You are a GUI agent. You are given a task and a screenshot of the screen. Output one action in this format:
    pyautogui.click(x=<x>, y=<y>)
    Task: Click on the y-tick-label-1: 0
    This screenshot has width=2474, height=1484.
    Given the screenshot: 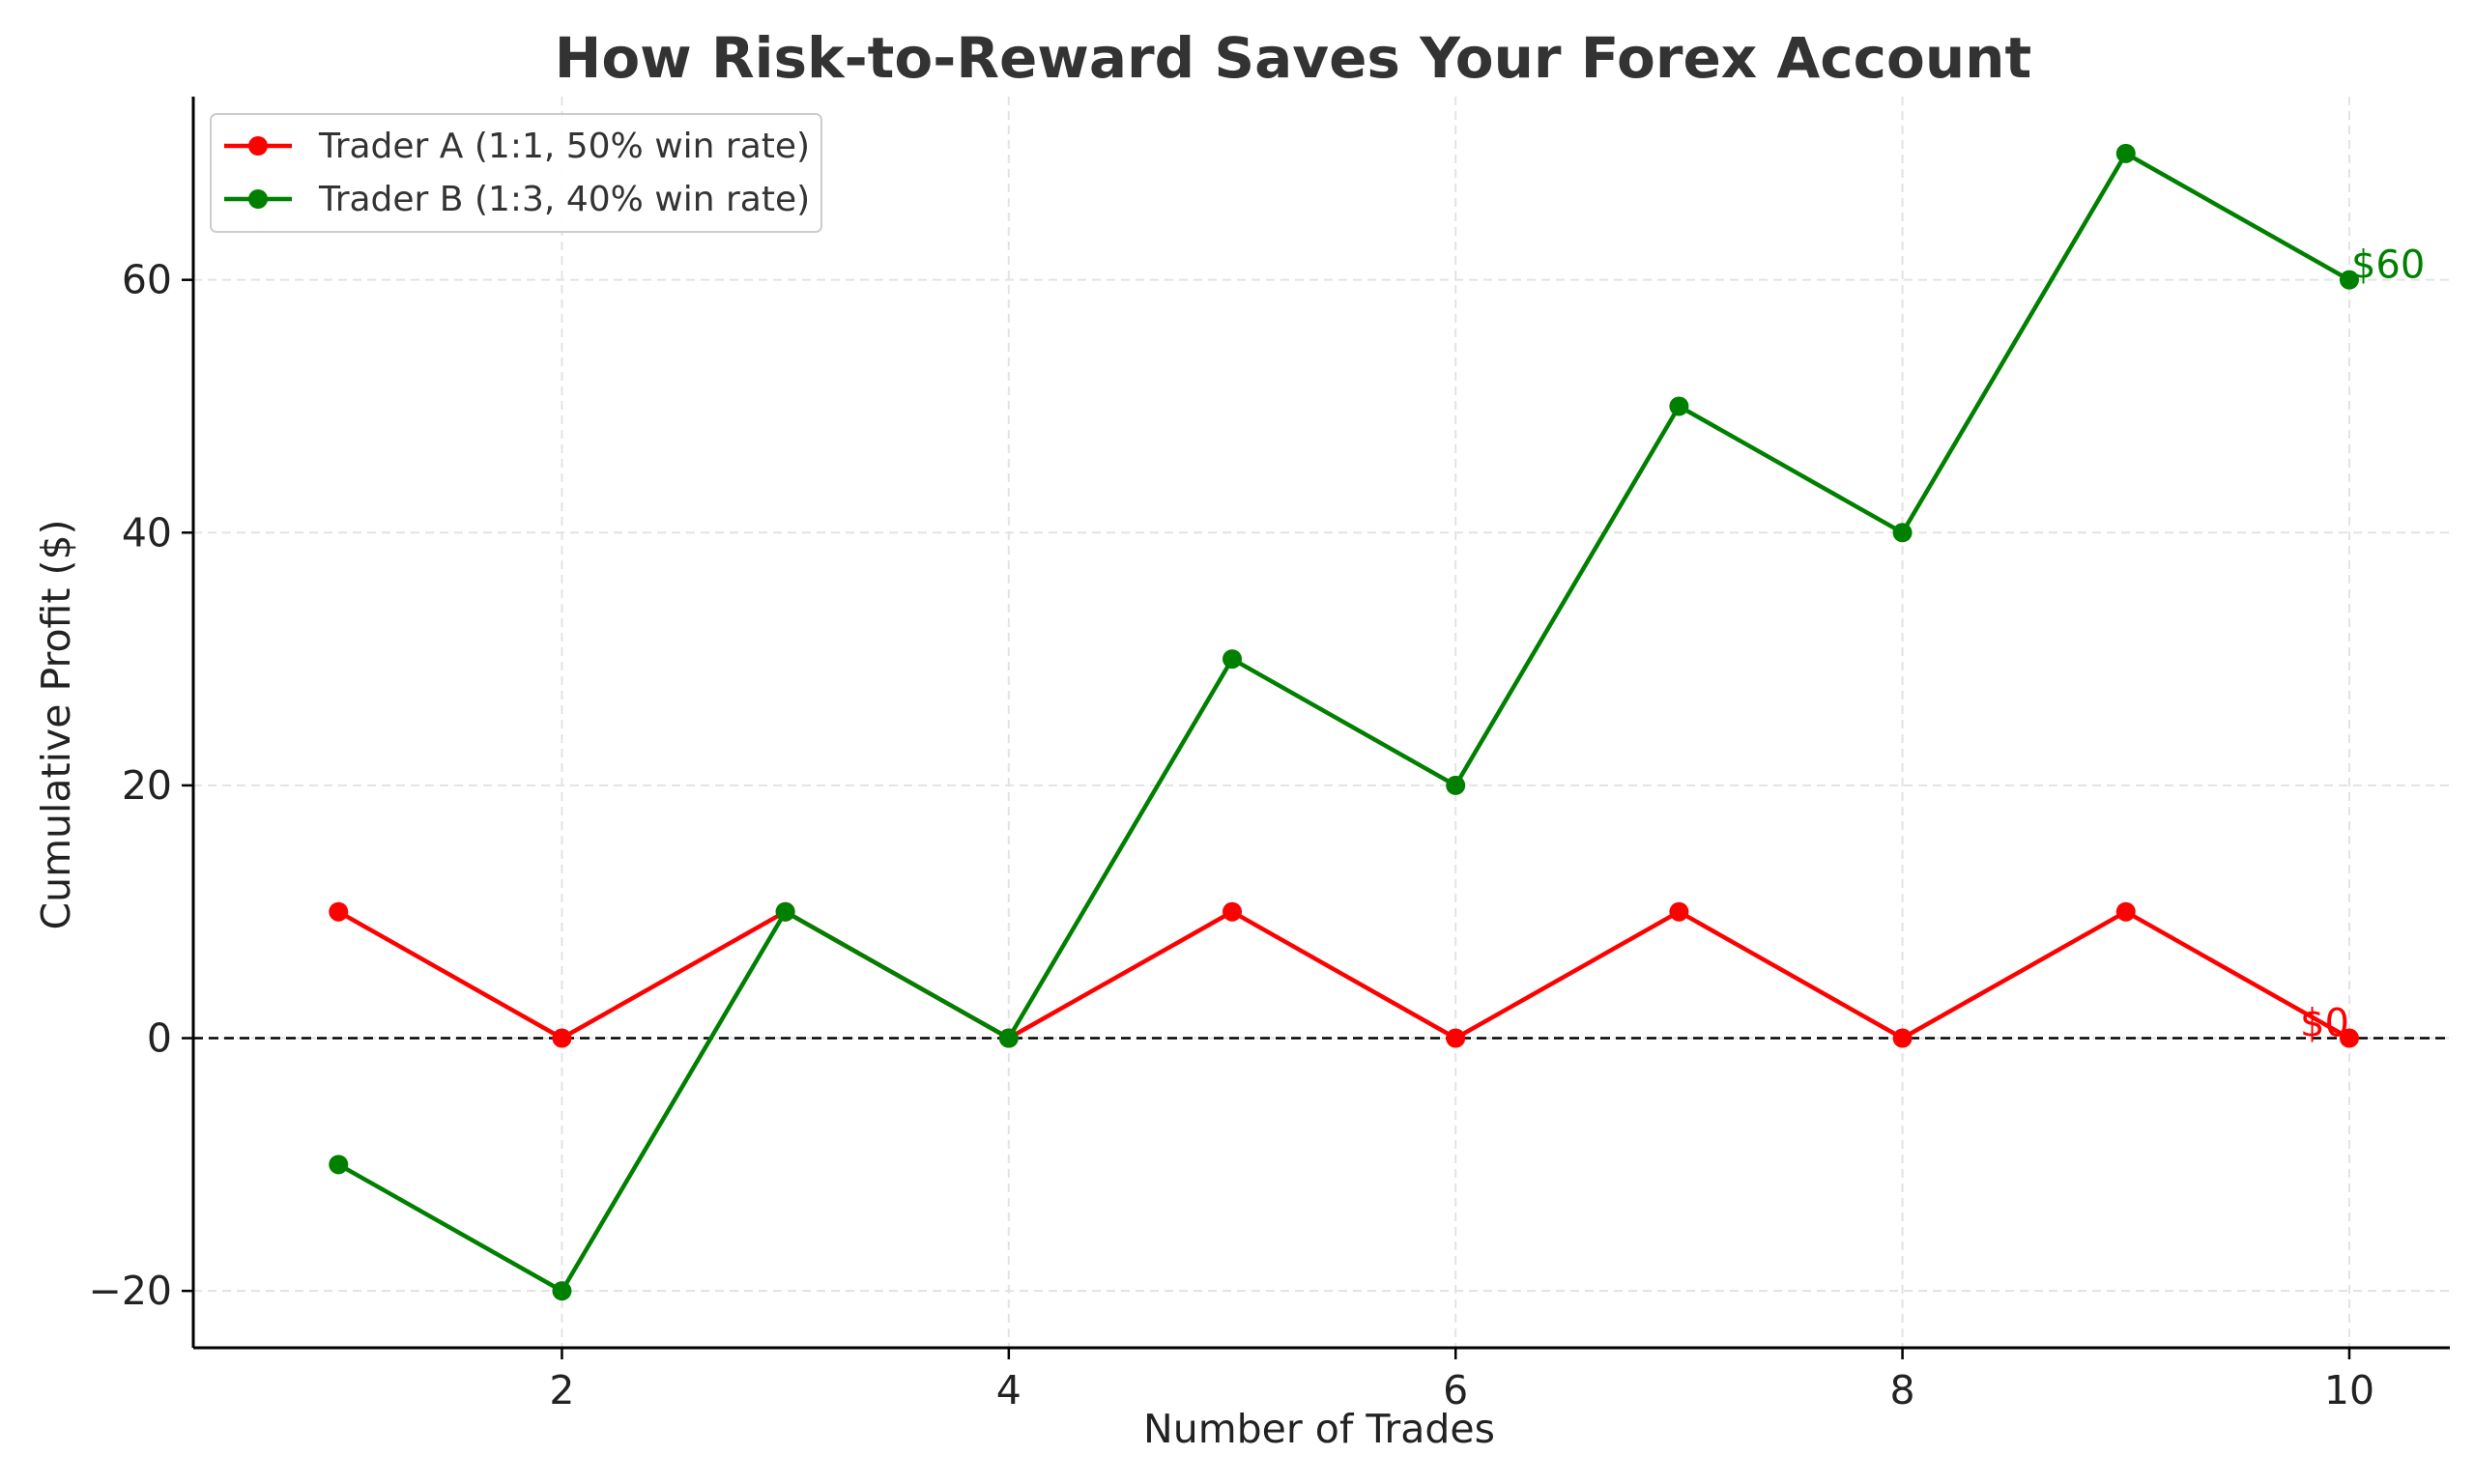 What is the action you would take?
    pyautogui.click(x=160, y=1039)
    